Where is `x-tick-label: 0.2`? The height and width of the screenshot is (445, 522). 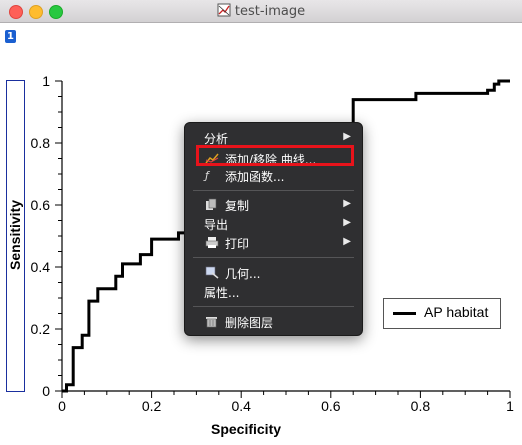 x-tick-label: 0.2 is located at coordinates (152, 406).